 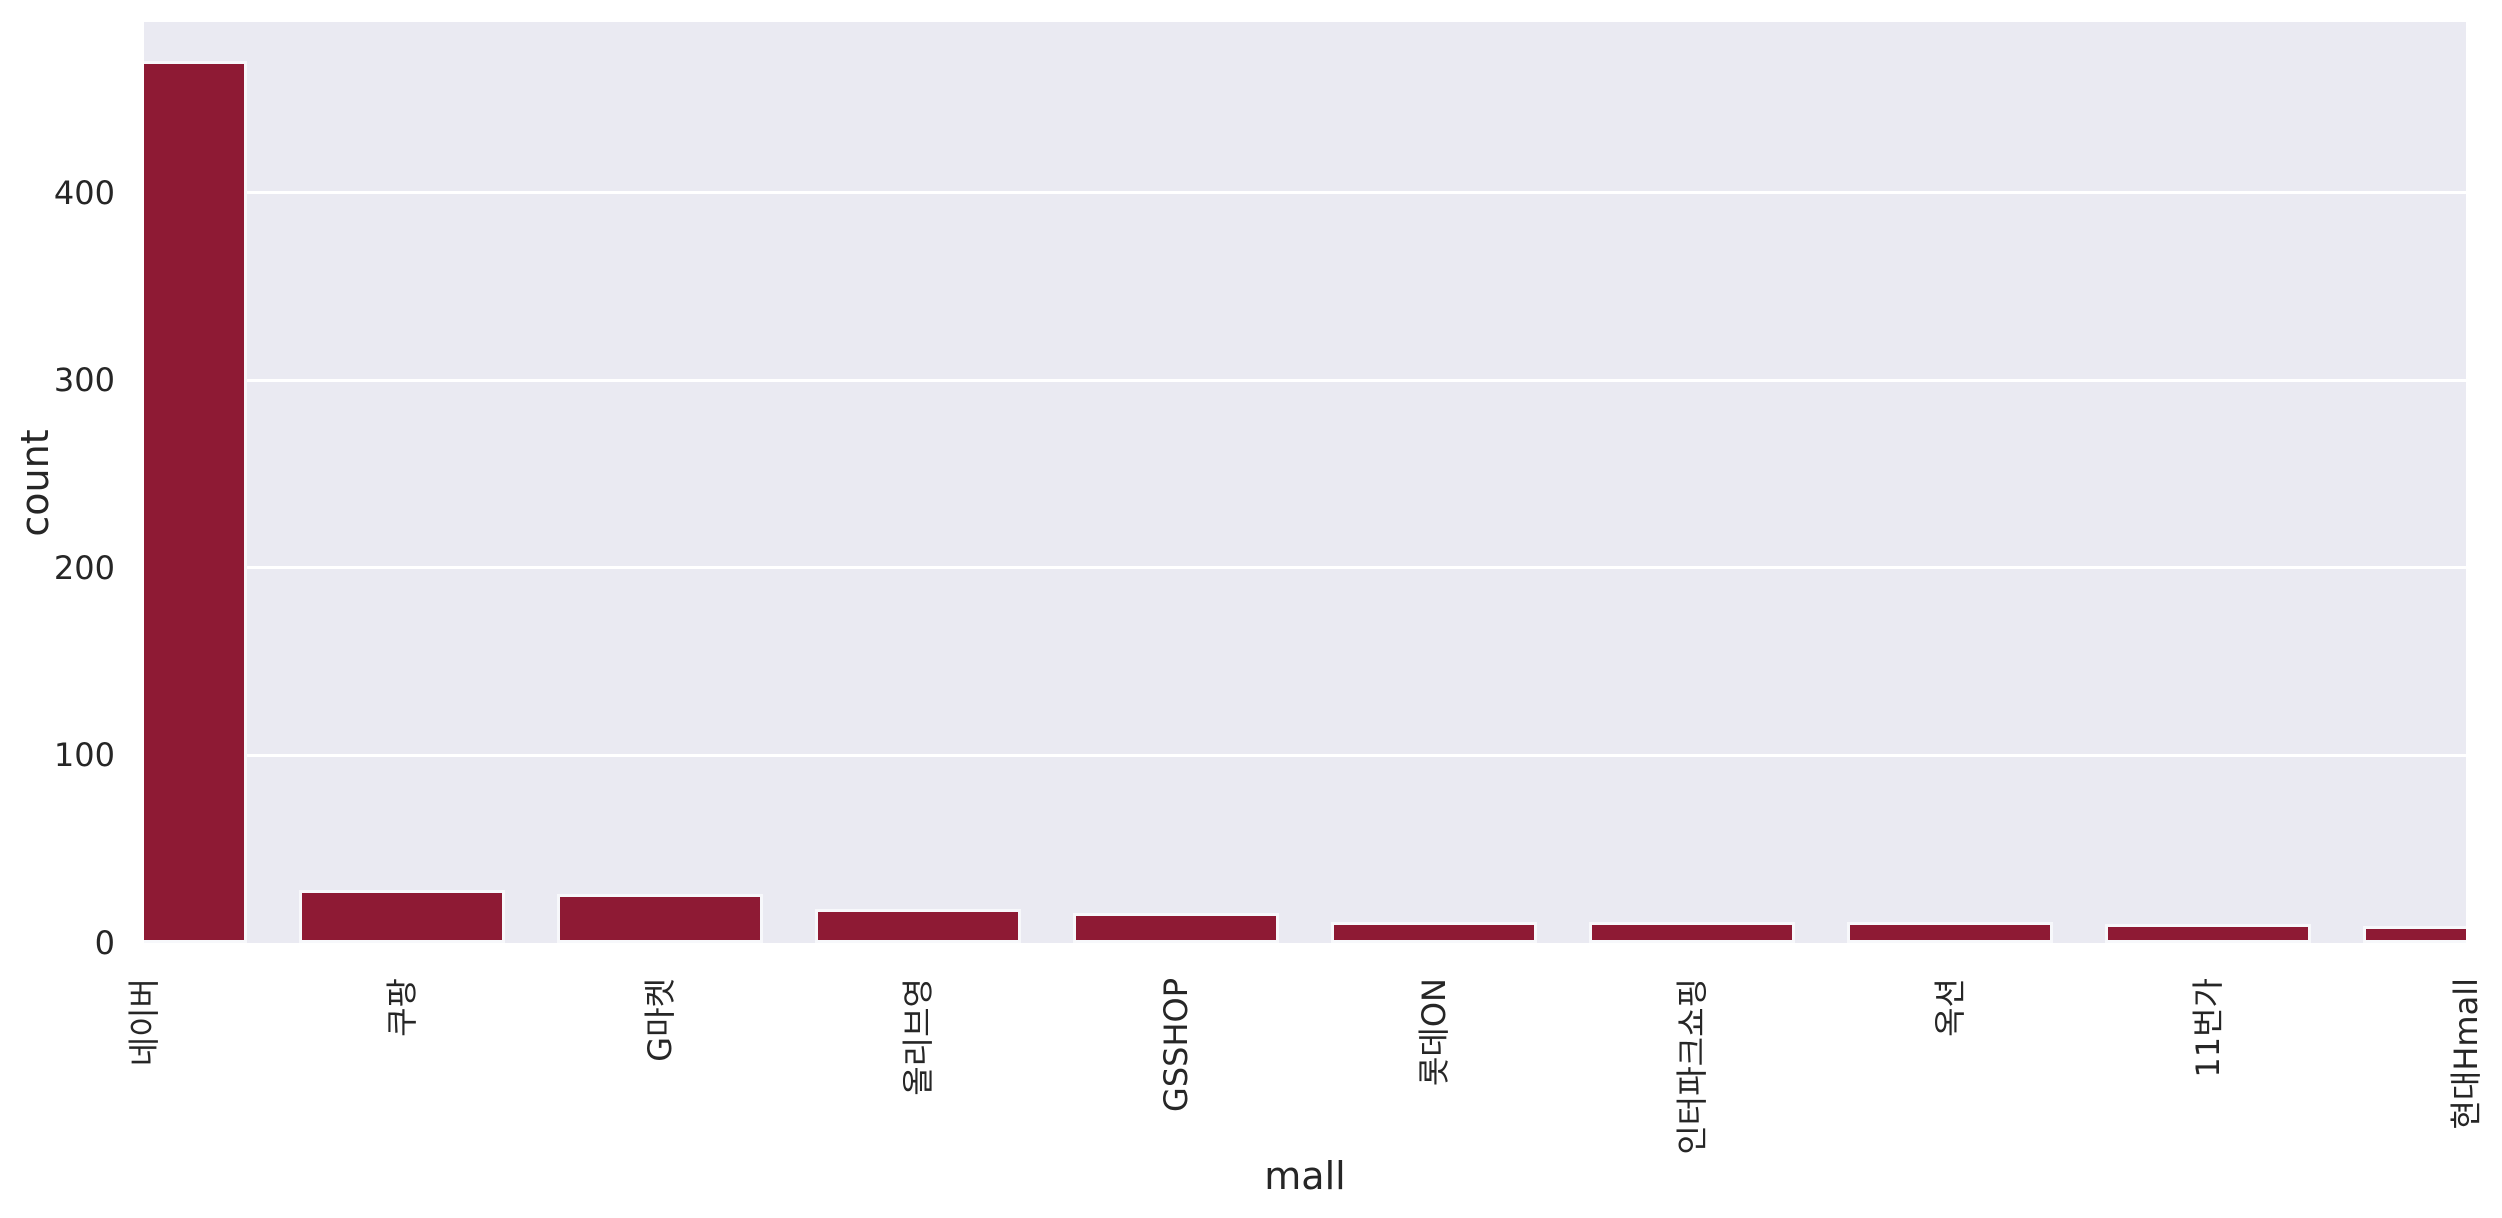 What do you see at coordinates (1692, 1066) in the screenshot?
I see `x-tick-label-인터파크쇼핑: 인터파크쇼핑` at bounding box center [1692, 1066].